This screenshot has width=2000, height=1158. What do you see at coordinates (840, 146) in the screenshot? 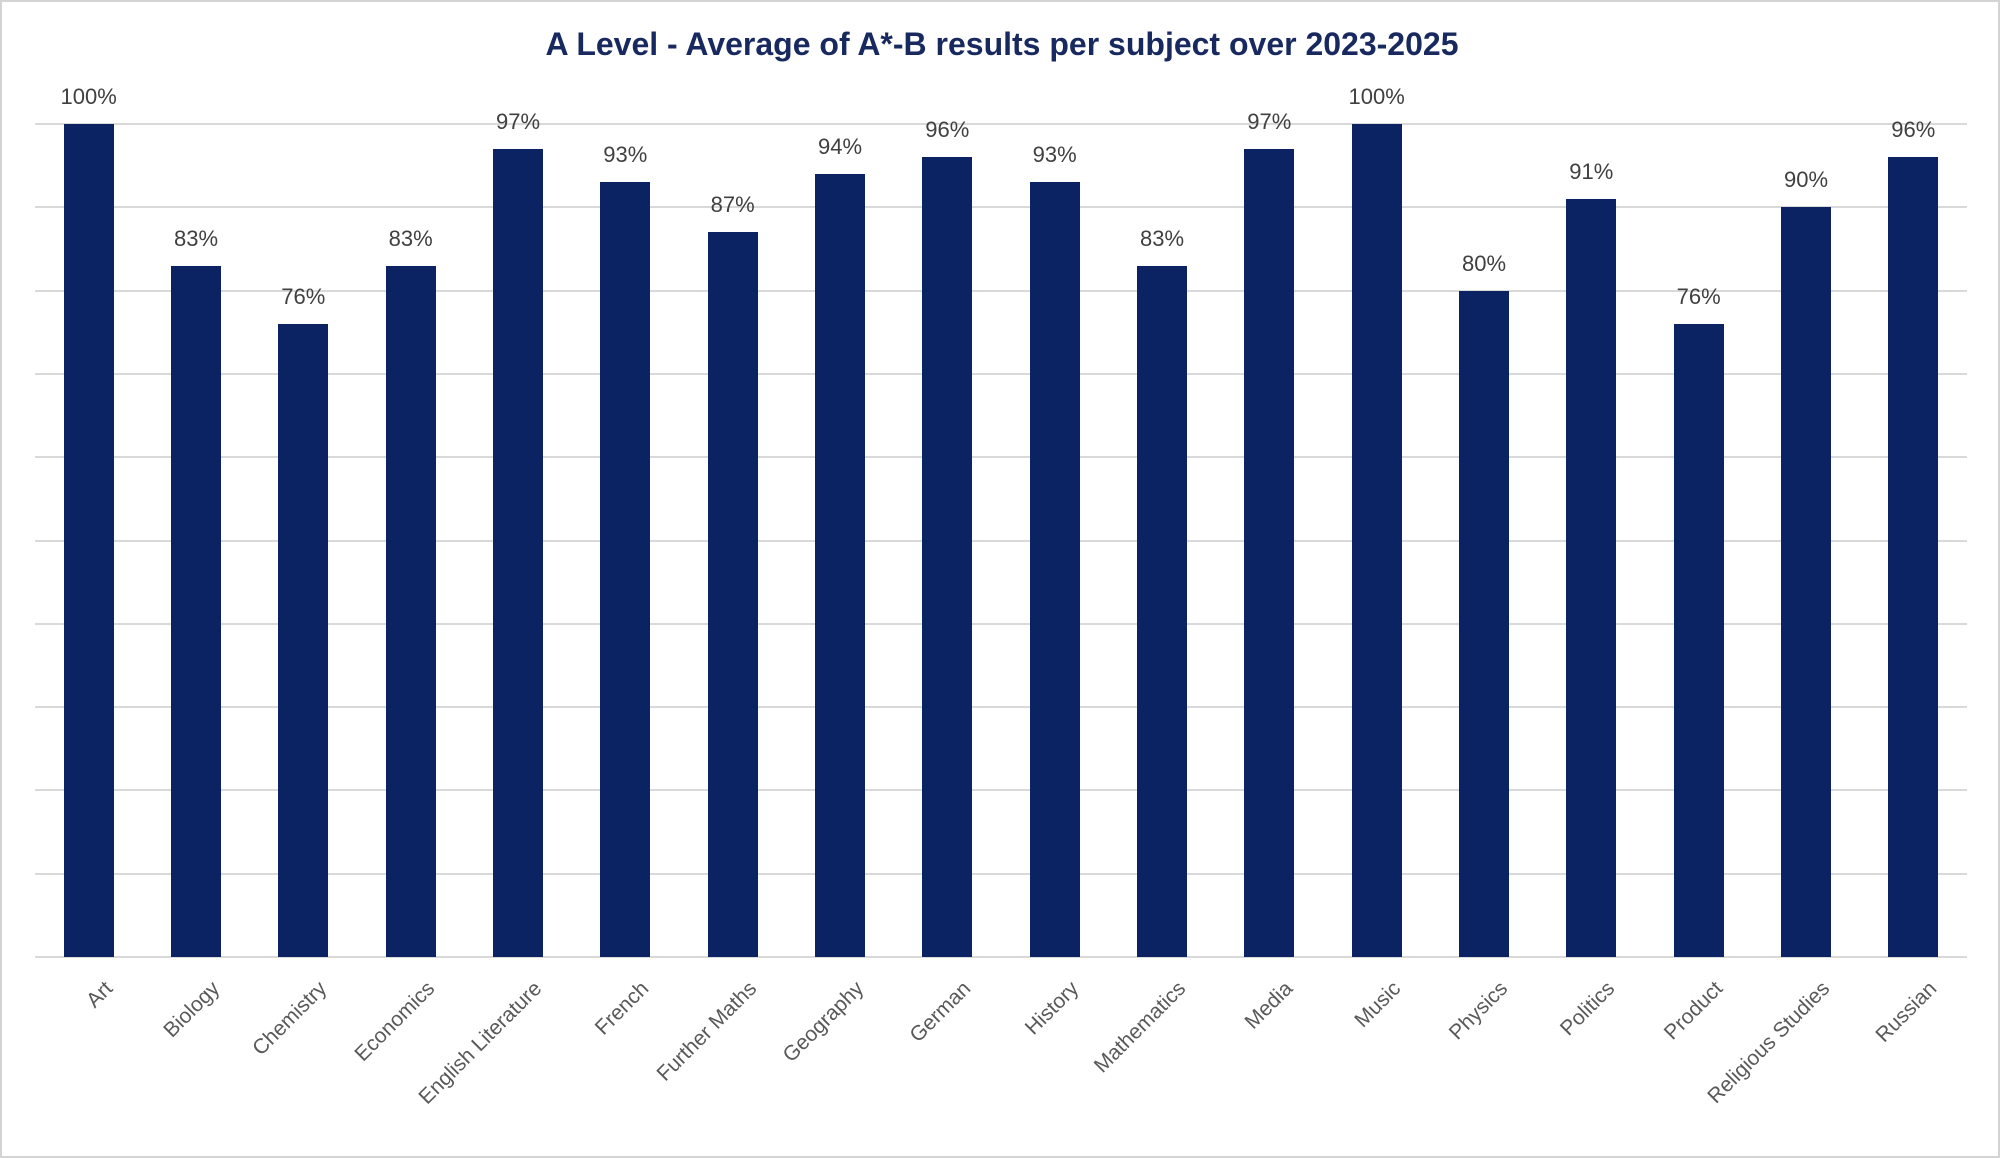
I see `data-label: 94%` at bounding box center [840, 146].